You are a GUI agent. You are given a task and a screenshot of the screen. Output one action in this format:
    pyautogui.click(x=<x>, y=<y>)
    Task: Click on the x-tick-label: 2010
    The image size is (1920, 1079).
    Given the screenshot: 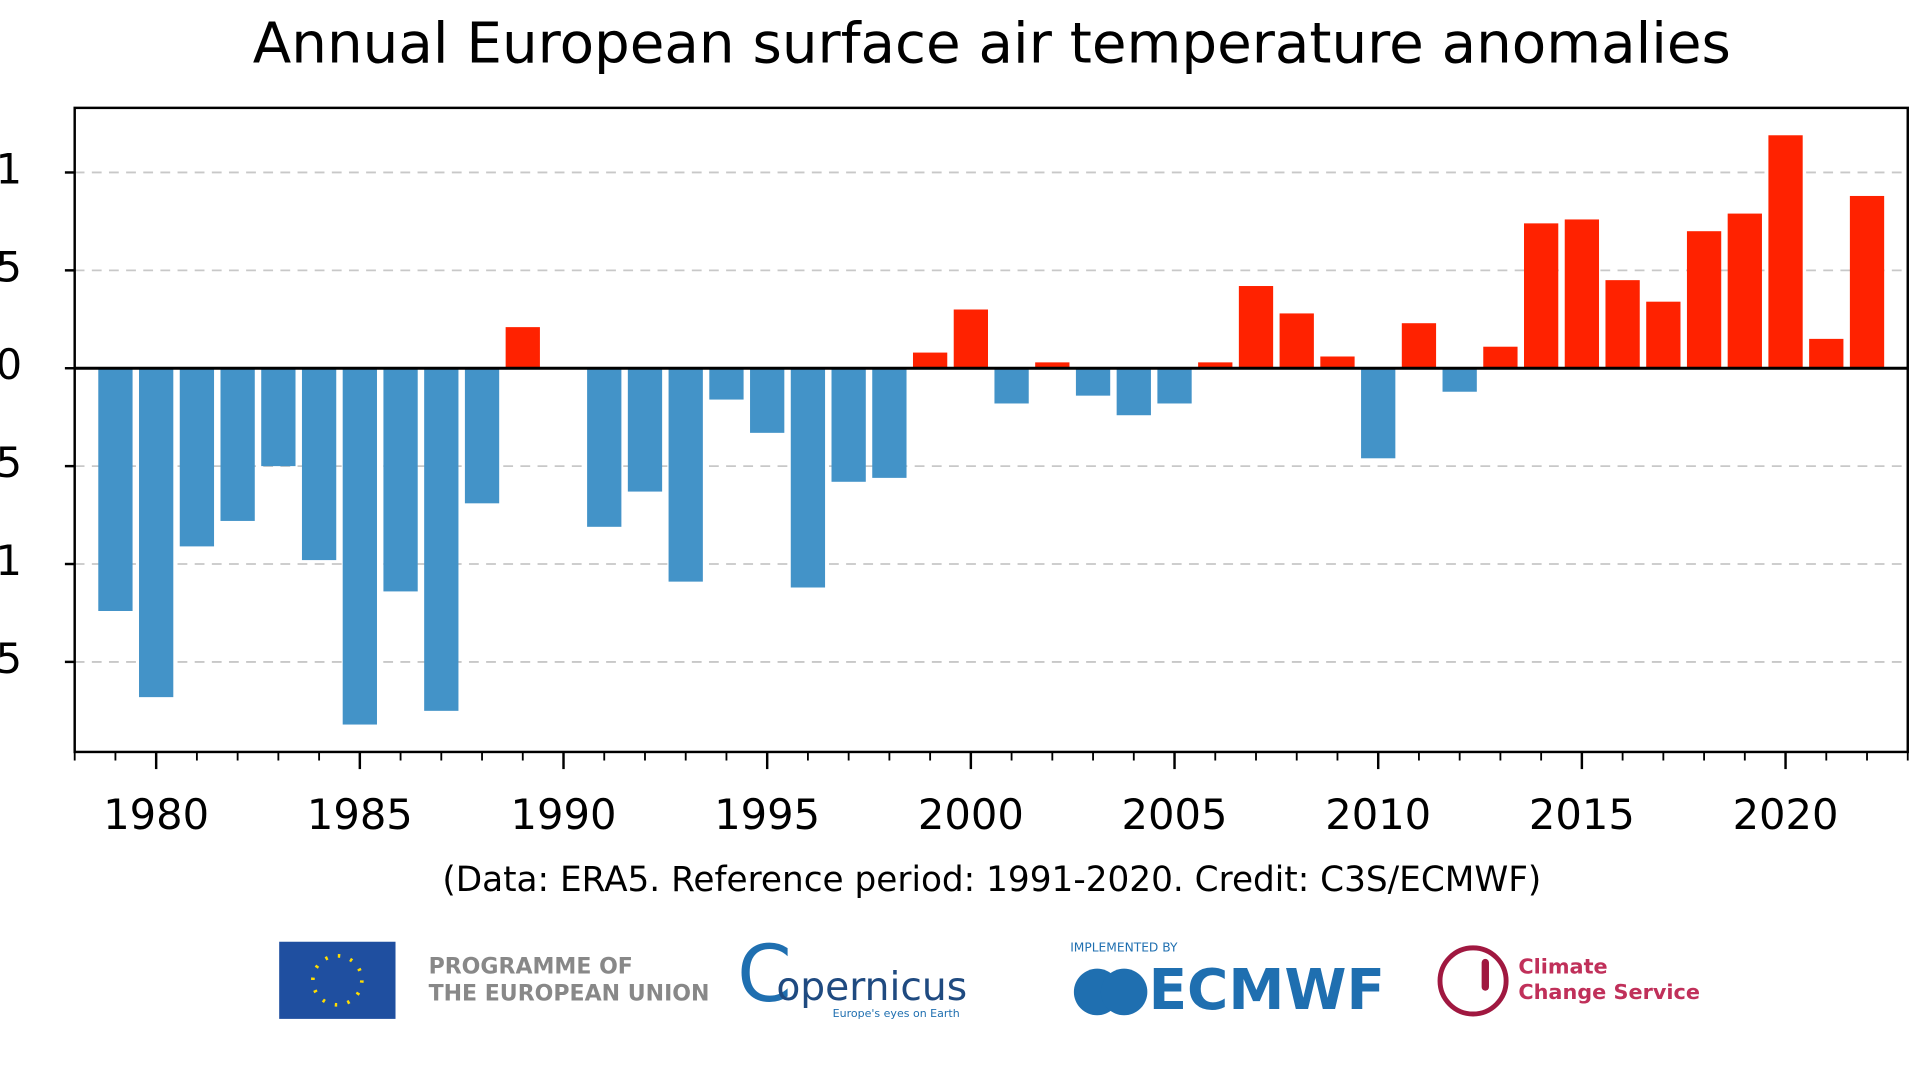 What is the action you would take?
    pyautogui.click(x=1378, y=814)
    